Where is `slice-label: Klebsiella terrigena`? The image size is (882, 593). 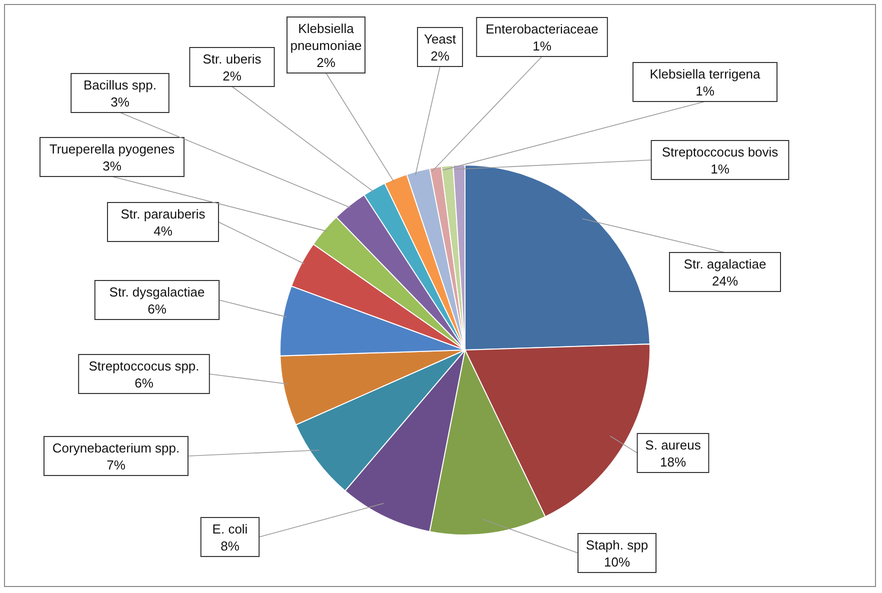 slice-label: Klebsiella terrigena is located at coordinates (706, 74).